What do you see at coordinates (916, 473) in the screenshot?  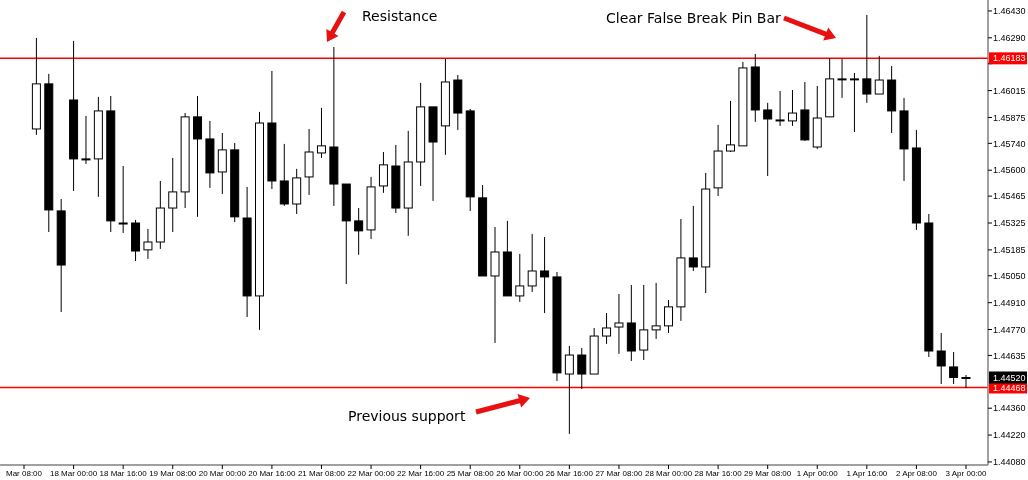 I see `x-tick-label: 2 Apr 08:00` at bounding box center [916, 473].